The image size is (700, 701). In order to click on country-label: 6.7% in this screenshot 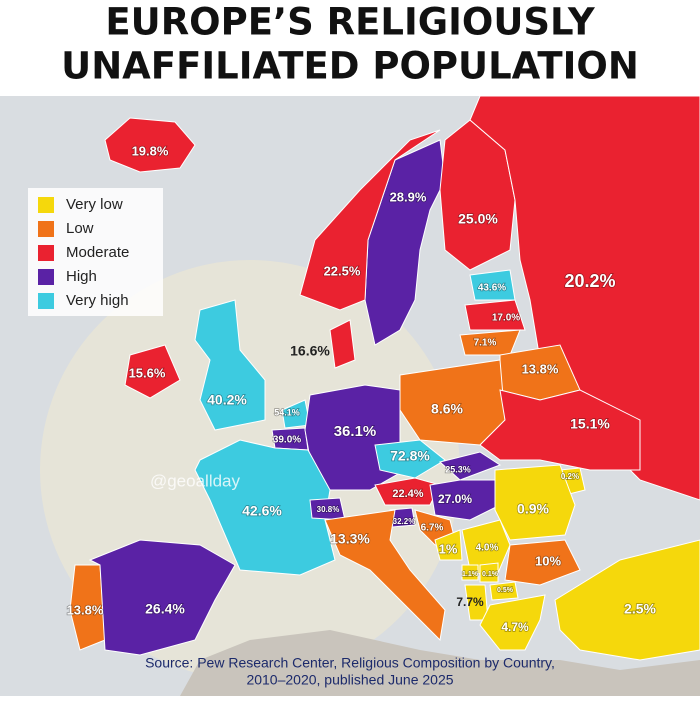, I will do `click(432, 528)`.